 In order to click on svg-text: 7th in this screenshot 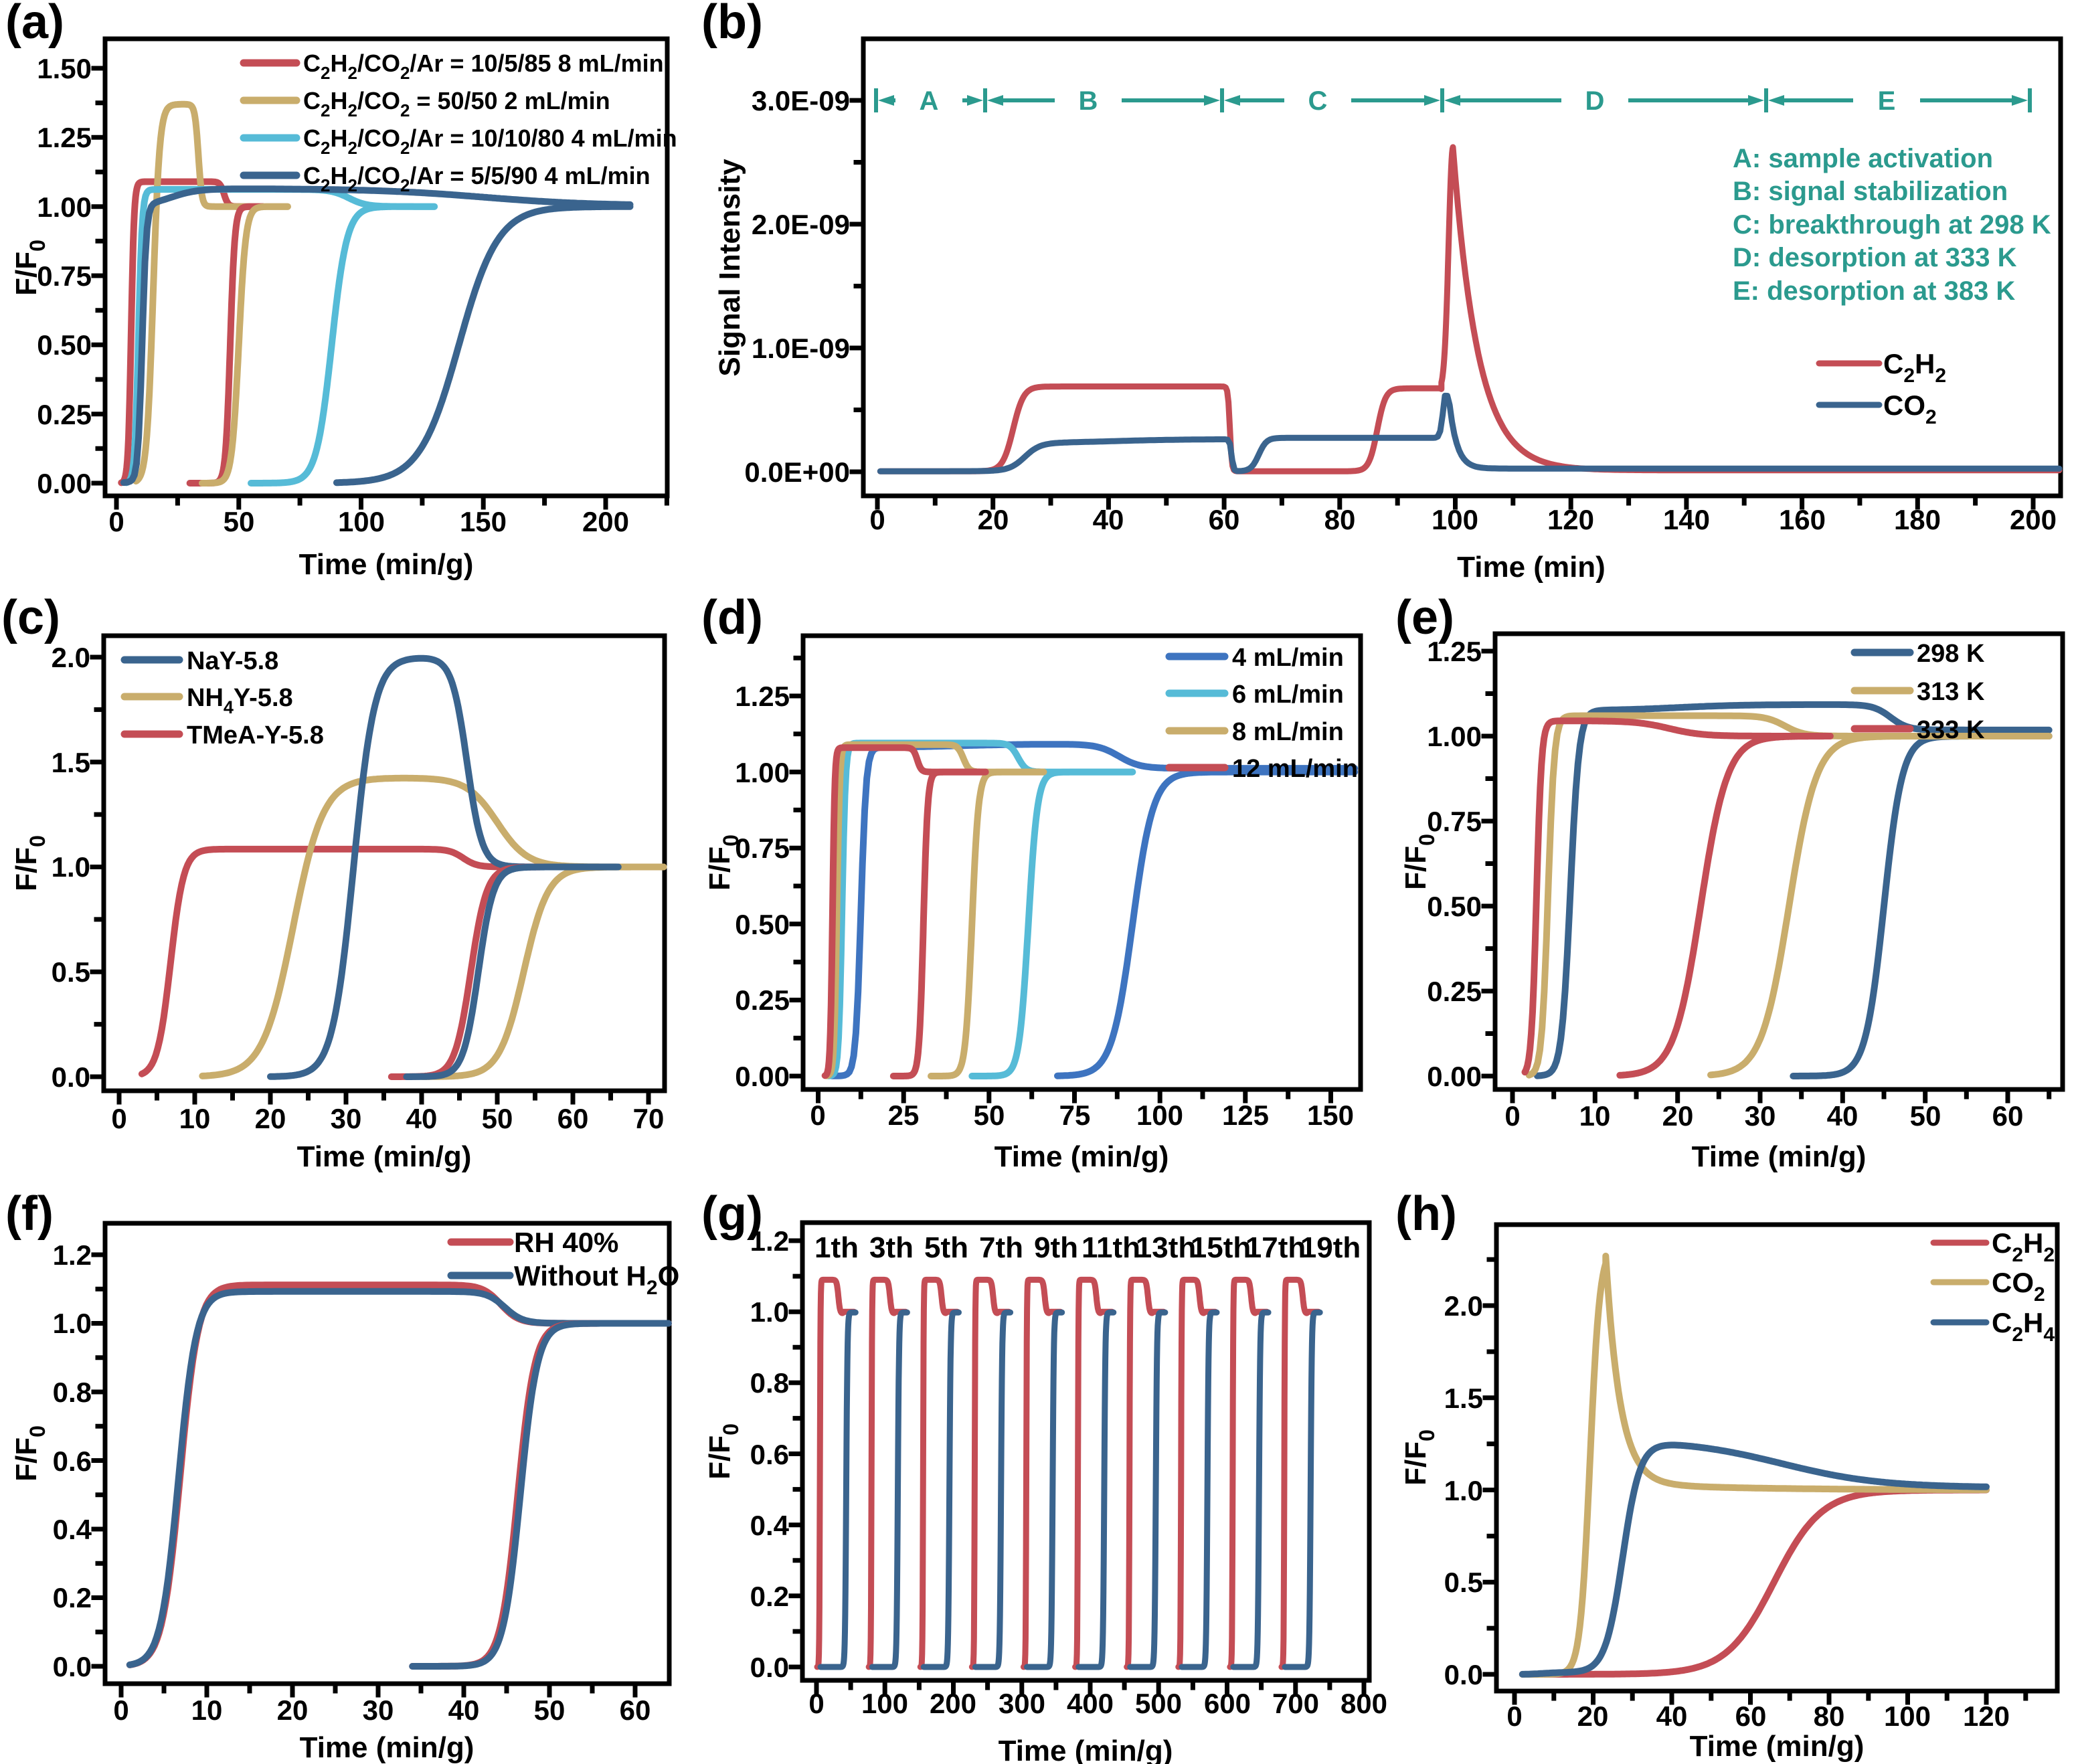, I will do `click(1001, 1247)`.